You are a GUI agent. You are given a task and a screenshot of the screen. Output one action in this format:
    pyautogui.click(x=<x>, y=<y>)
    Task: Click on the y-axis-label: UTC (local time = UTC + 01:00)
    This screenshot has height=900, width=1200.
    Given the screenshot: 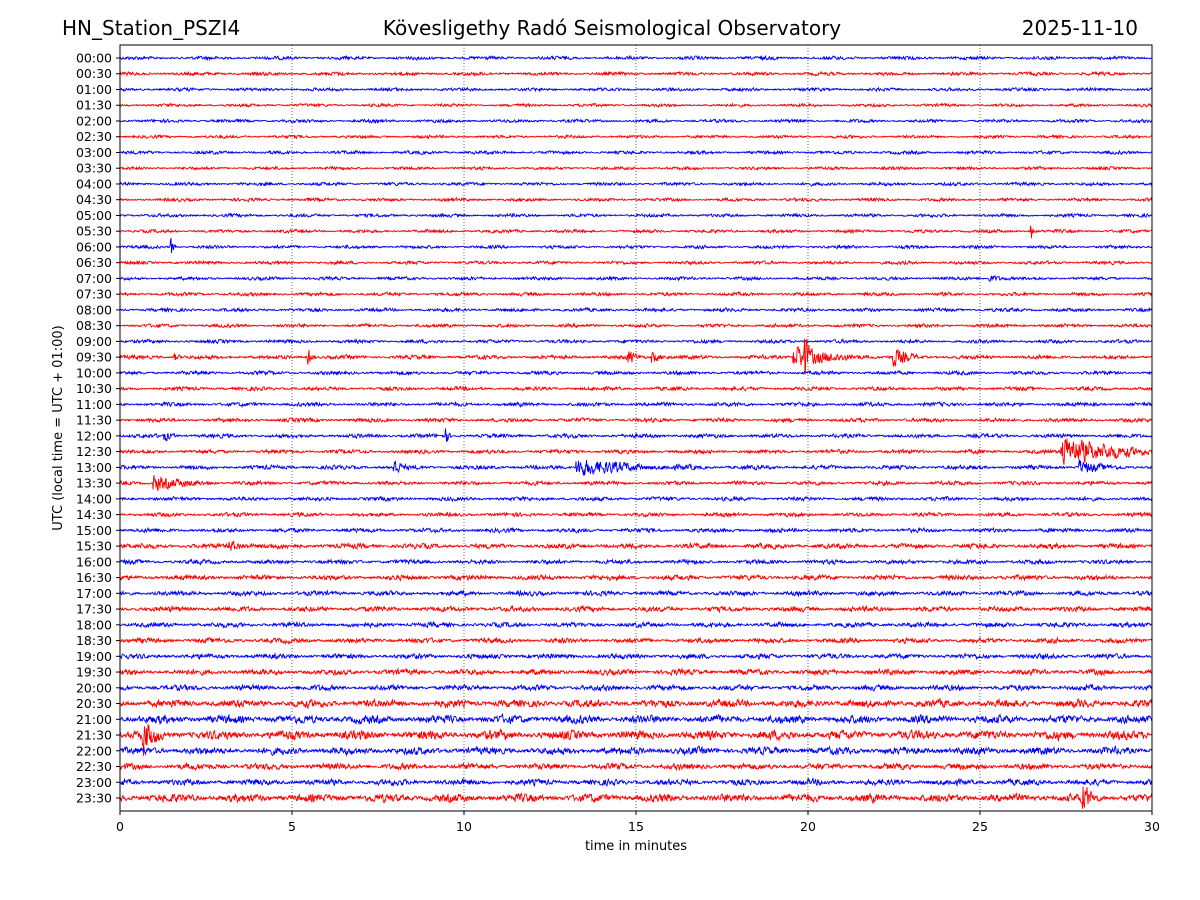 What is the action you would take?
    pyautogui.click(x=58, y=427)
    